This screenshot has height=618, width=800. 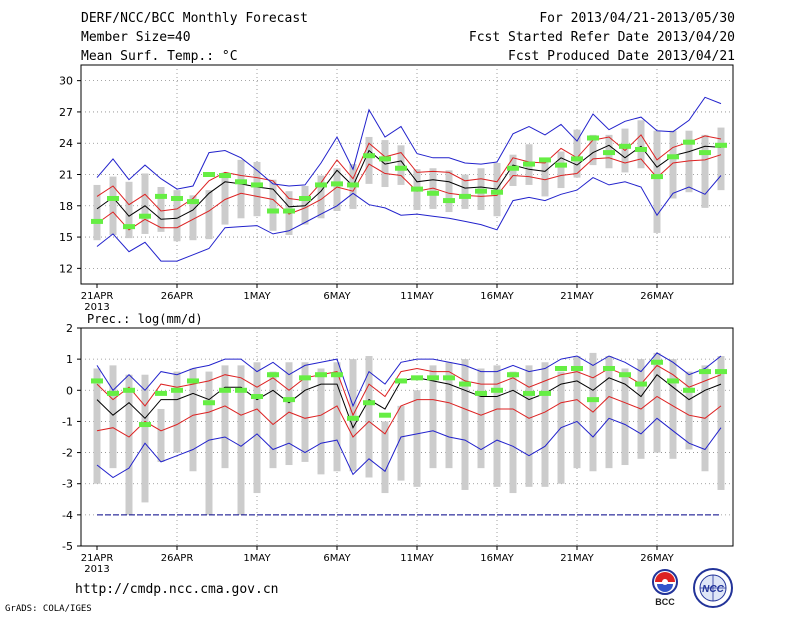 What do you see at coordinates (409, 218) in the screenshot?
I see `series-line-outer-low` at bounding box center [409, 218].